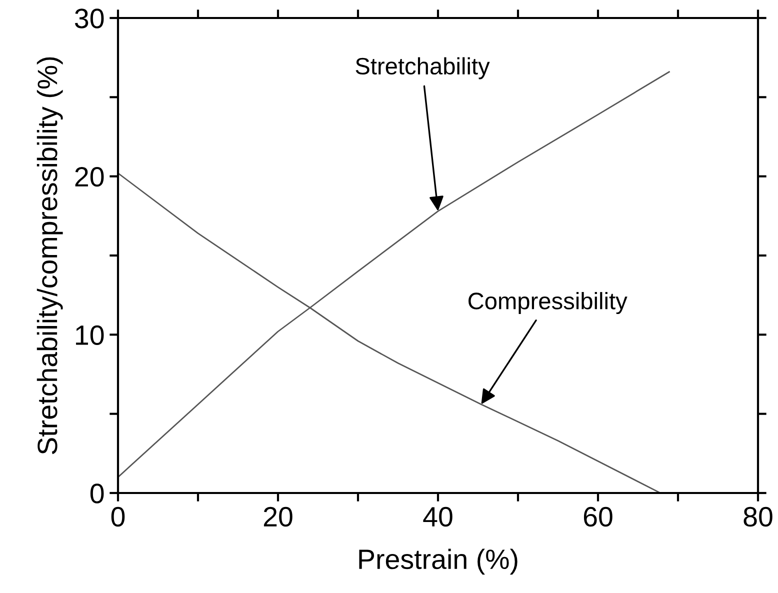 The width and height of the screenshot is (778, 593). I want to click on x-tick-label: 60, so click(598, 516).